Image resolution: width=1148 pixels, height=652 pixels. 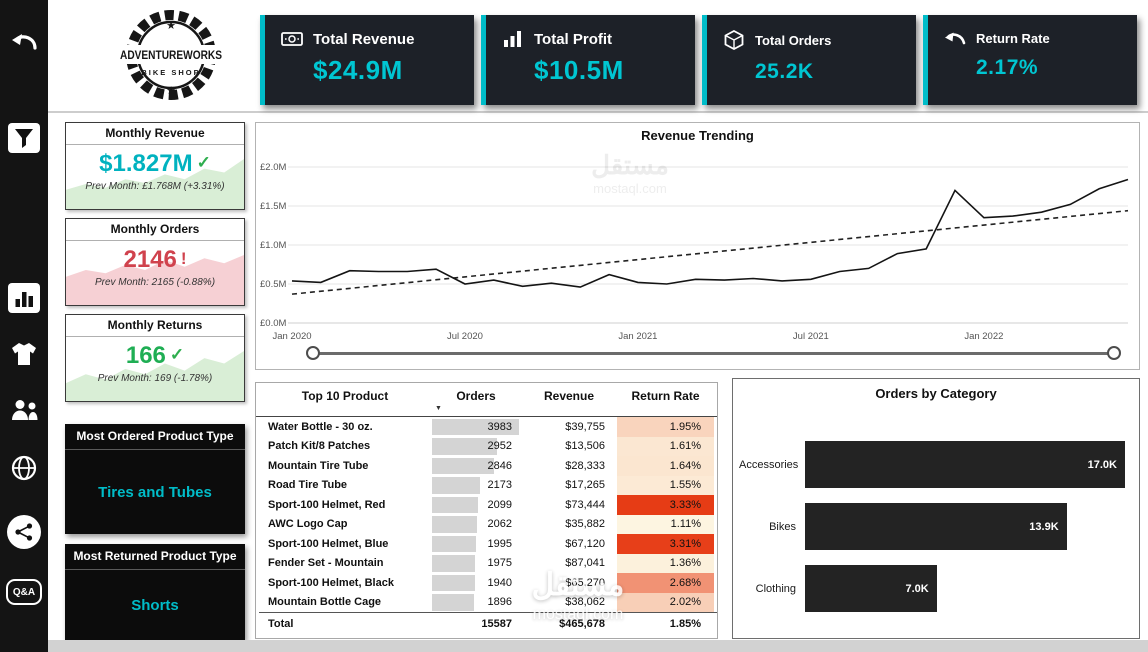 What do you see at coordinates (292, 39) in the screenshot?
I see `cash-icon` at bounding box center [292, 39].